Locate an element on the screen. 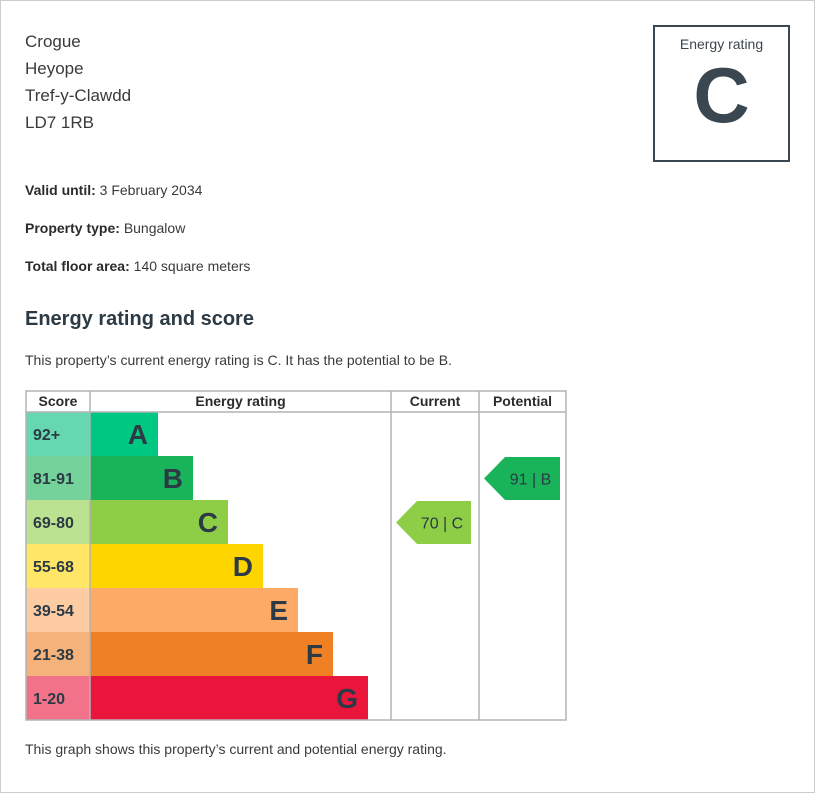 The height and width of the screenshot is (793, 815). address-line: Tref-y-Clawdd is located at coordinates (78, 95).